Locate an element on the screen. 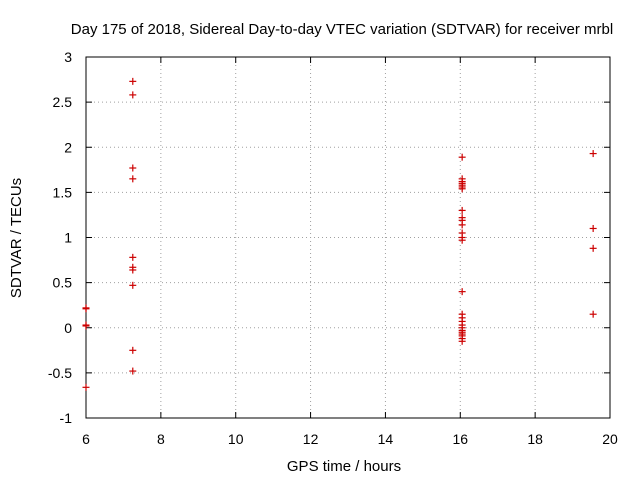  y-tick-label: -0.5 is located at coordinates (60, 373).